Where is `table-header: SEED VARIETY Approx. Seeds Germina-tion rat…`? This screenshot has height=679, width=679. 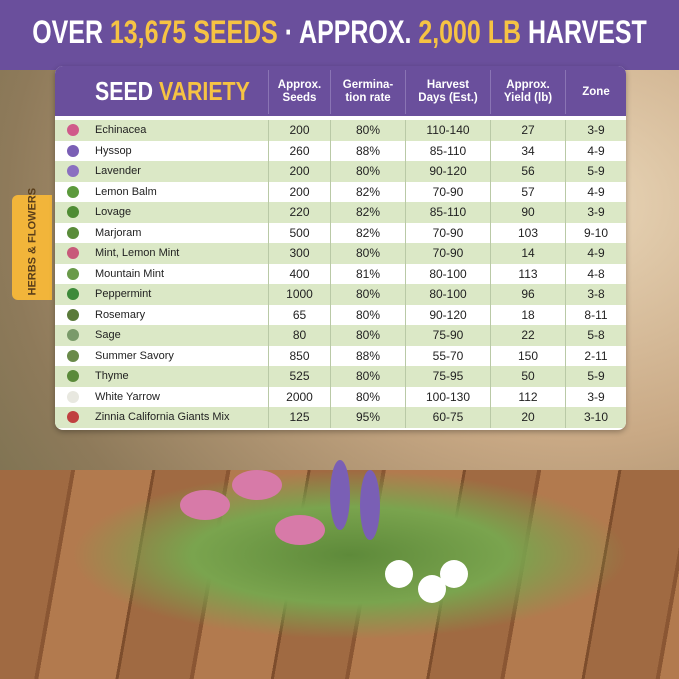 table-header: SEED VARIETY Approx. Seeds Germina-tion rat… is located at coordinates (340, 91).